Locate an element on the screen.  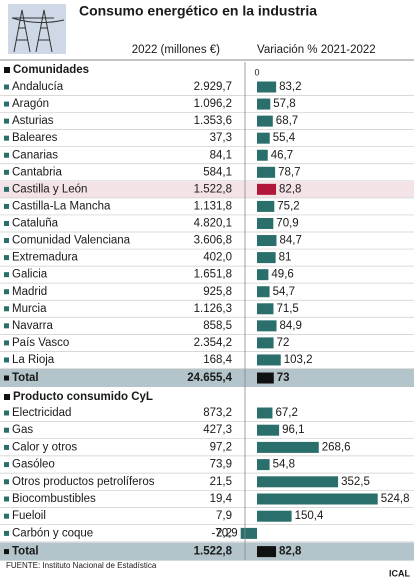
row-value: 168,4 is located at coordinates (217, 360).